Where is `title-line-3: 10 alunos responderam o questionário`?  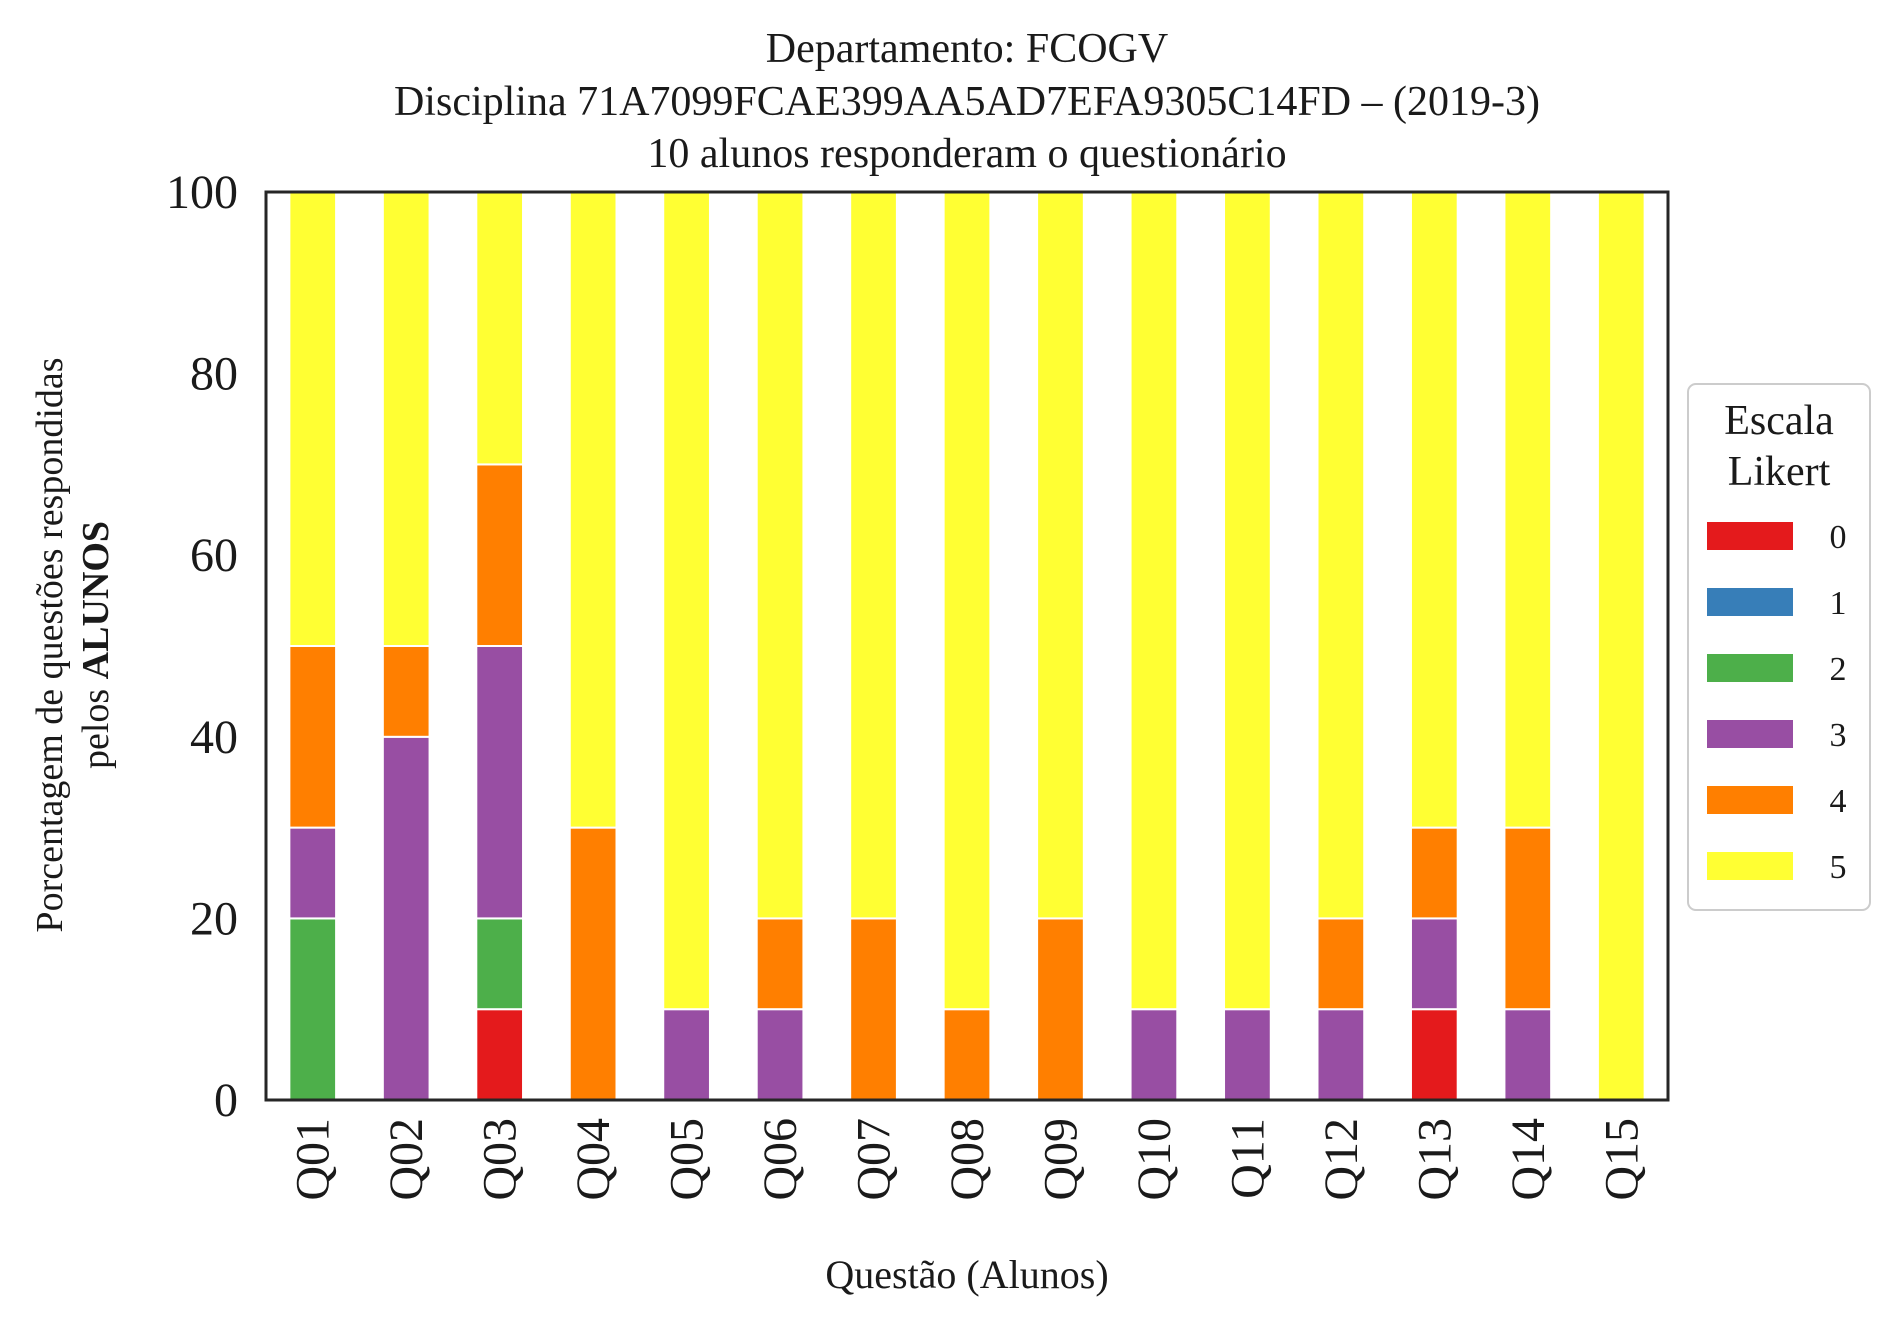 title-line-3: 10 alunos responderam o questionário is located at coordinates (966, 154).